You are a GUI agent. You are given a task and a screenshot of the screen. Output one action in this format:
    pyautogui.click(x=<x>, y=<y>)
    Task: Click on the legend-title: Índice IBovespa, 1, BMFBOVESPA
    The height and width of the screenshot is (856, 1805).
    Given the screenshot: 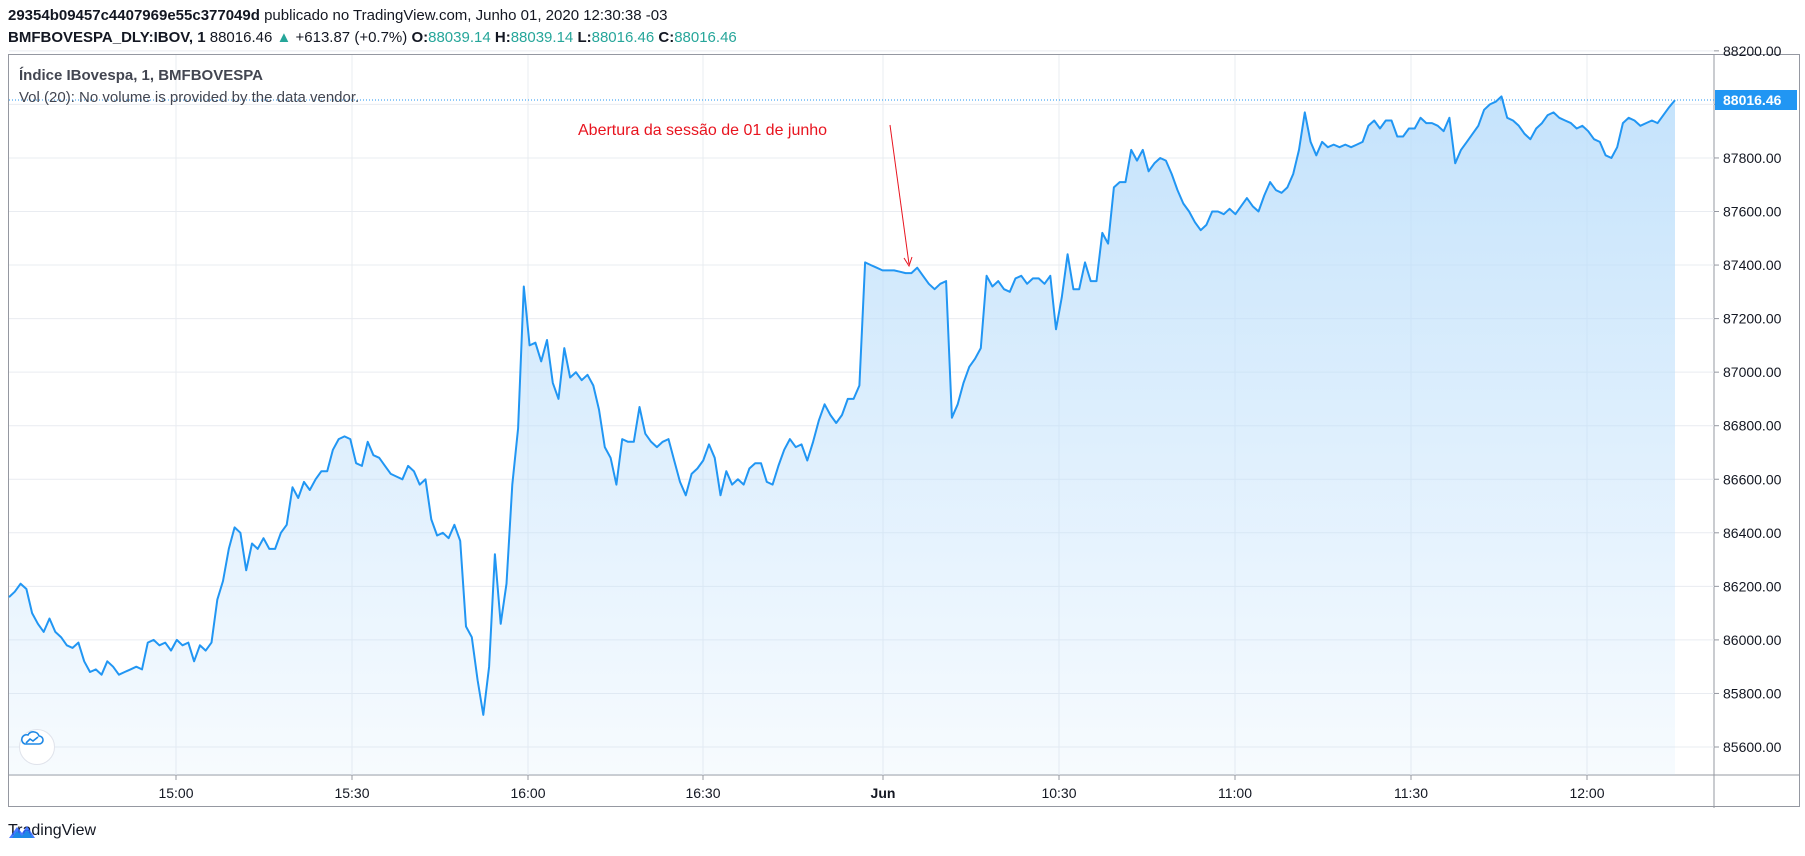 What is the action you would take?
    pyautogui.click(x=141, y=75)
    